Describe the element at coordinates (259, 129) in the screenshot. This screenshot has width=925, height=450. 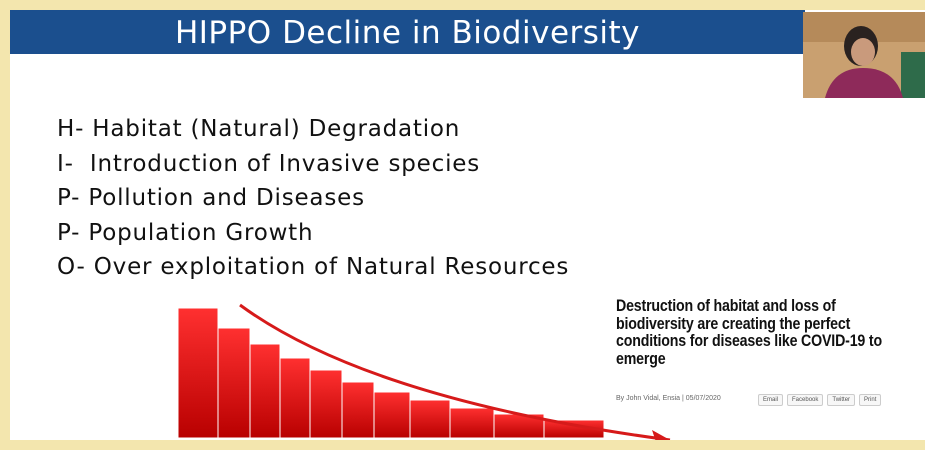
I see `list-item: H- Habitat (Natural) Degradation` at that location.